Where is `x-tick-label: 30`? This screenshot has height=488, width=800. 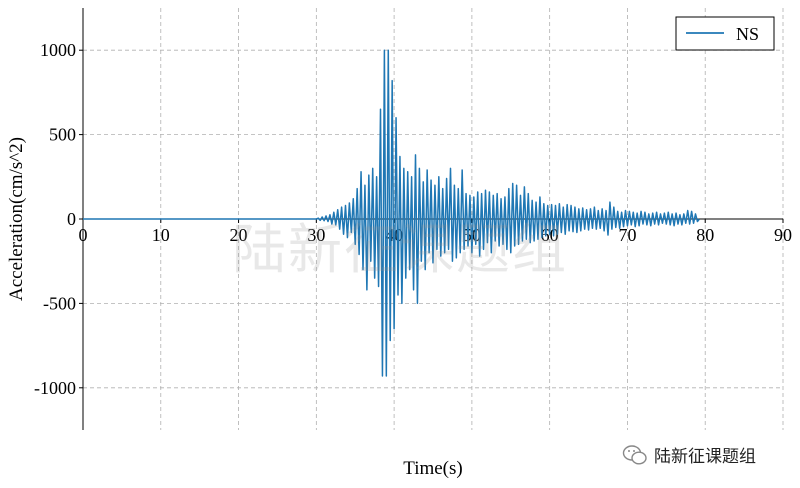
x-tick-label: 30 is located at coordinates (316, 235).